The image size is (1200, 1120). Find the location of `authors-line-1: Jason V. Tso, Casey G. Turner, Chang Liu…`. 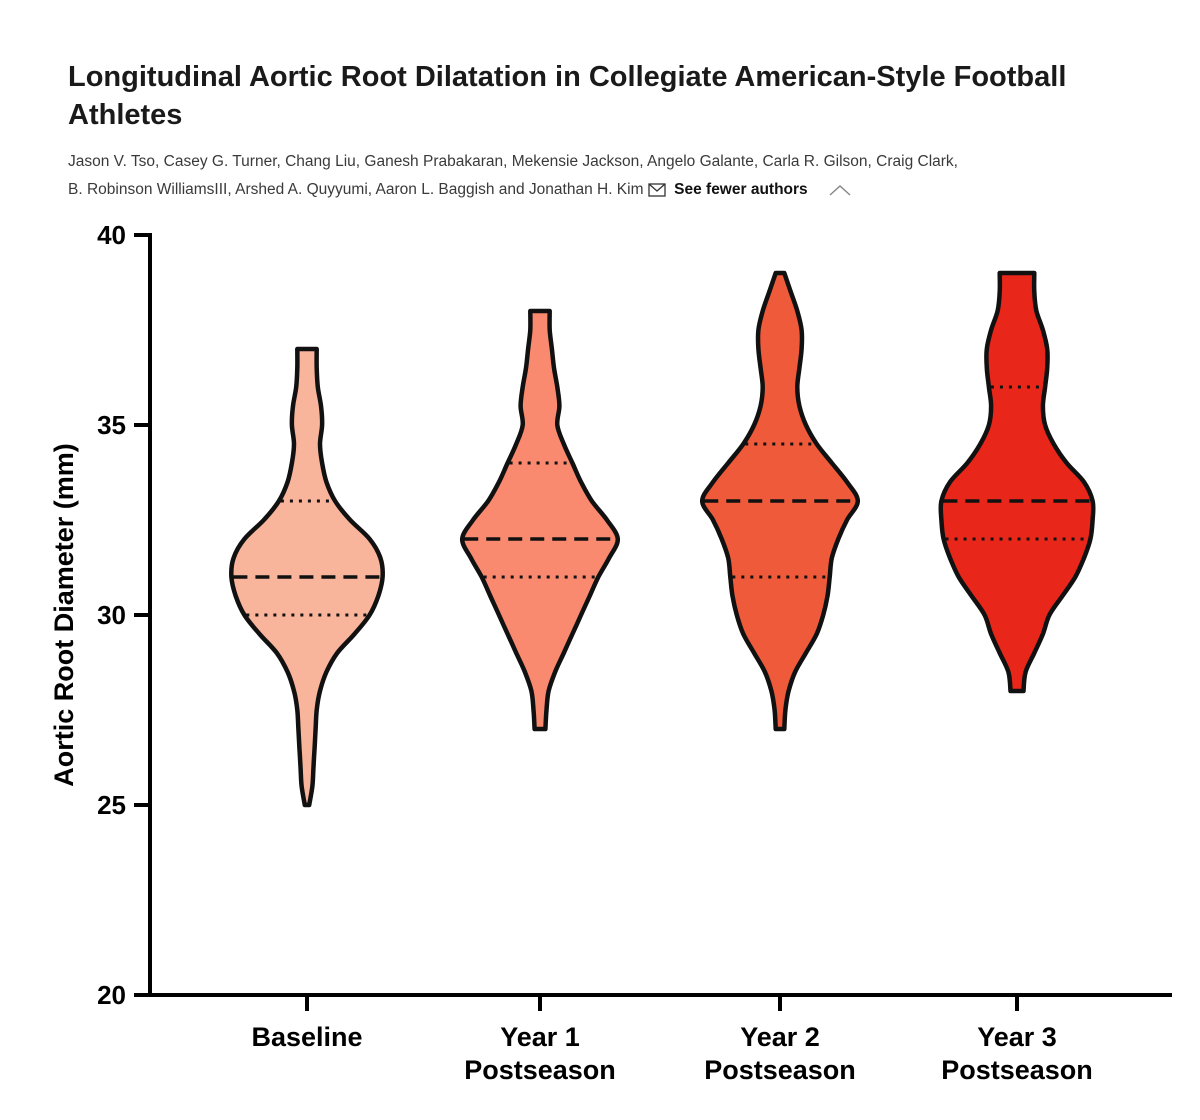

authors-line-1: Jason V. Tso, Casey G. Turner, Chang Liu… is located at coordinates (513, 161).